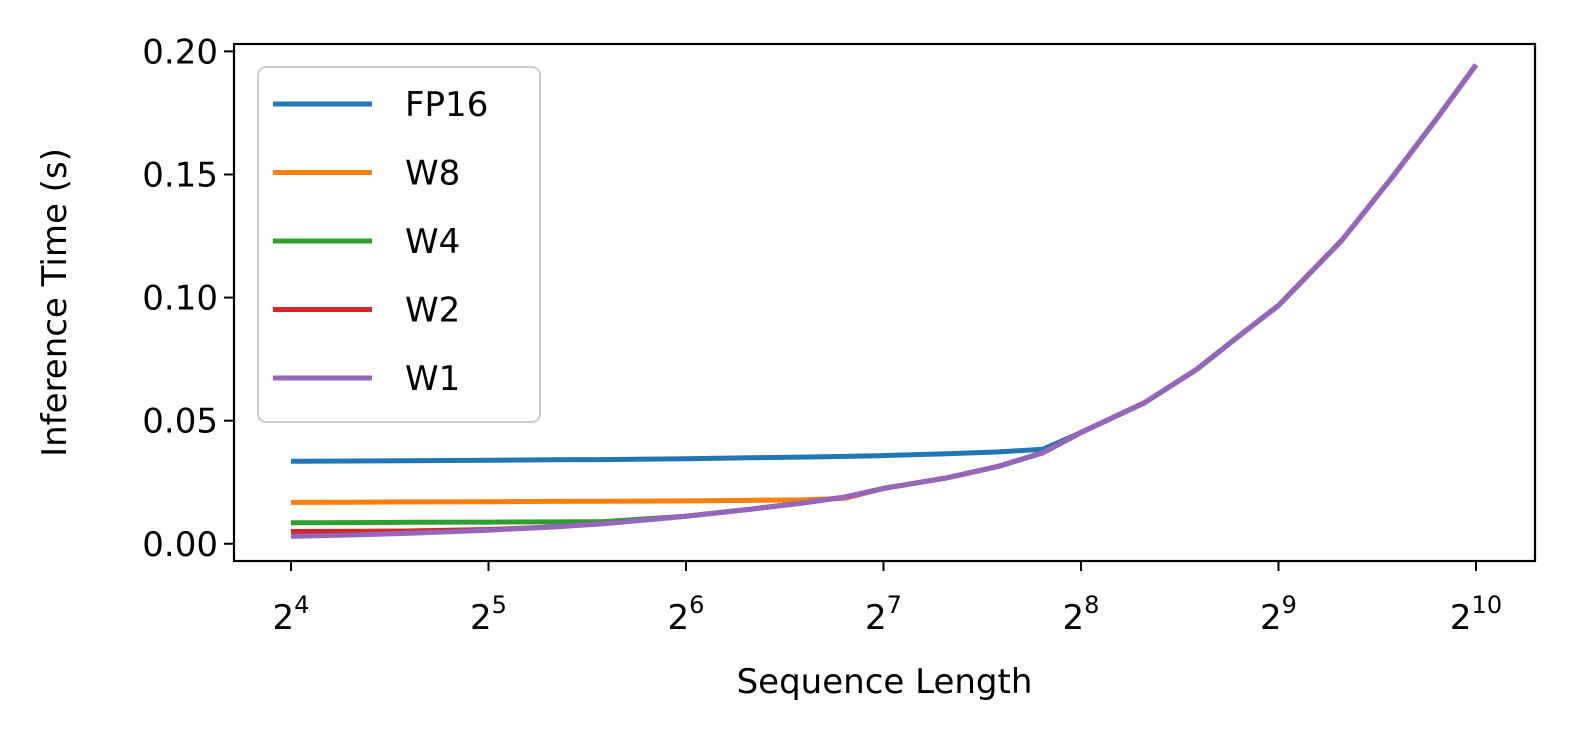  I want to click on y-tick-label: 0.20, so click(180, 52).